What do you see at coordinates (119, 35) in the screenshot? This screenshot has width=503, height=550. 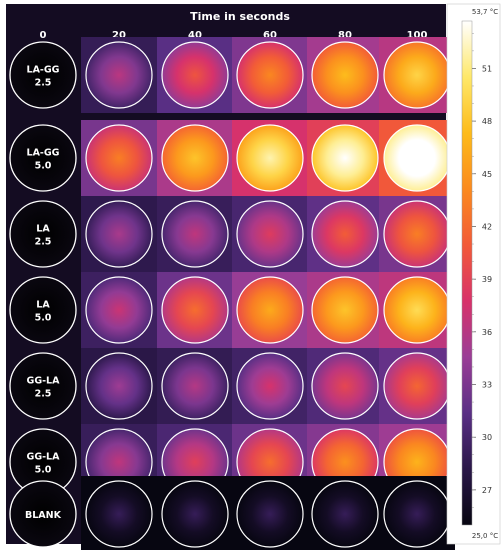 I see `time-label-20: 20` at bounding box center [119, 35].